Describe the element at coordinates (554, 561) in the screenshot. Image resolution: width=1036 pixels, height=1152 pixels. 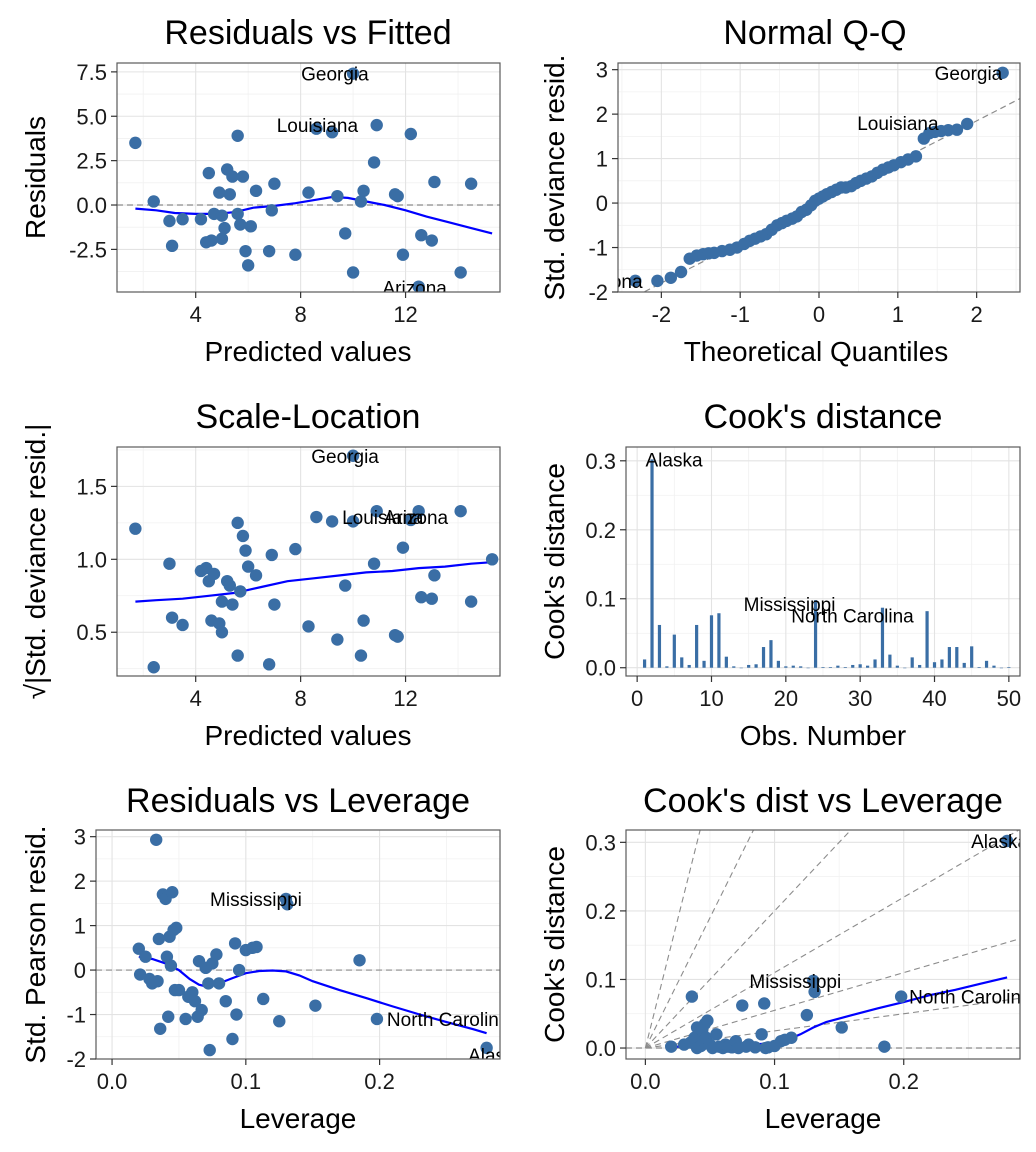
I see `y-axis-label: Cook's distance` at that location.